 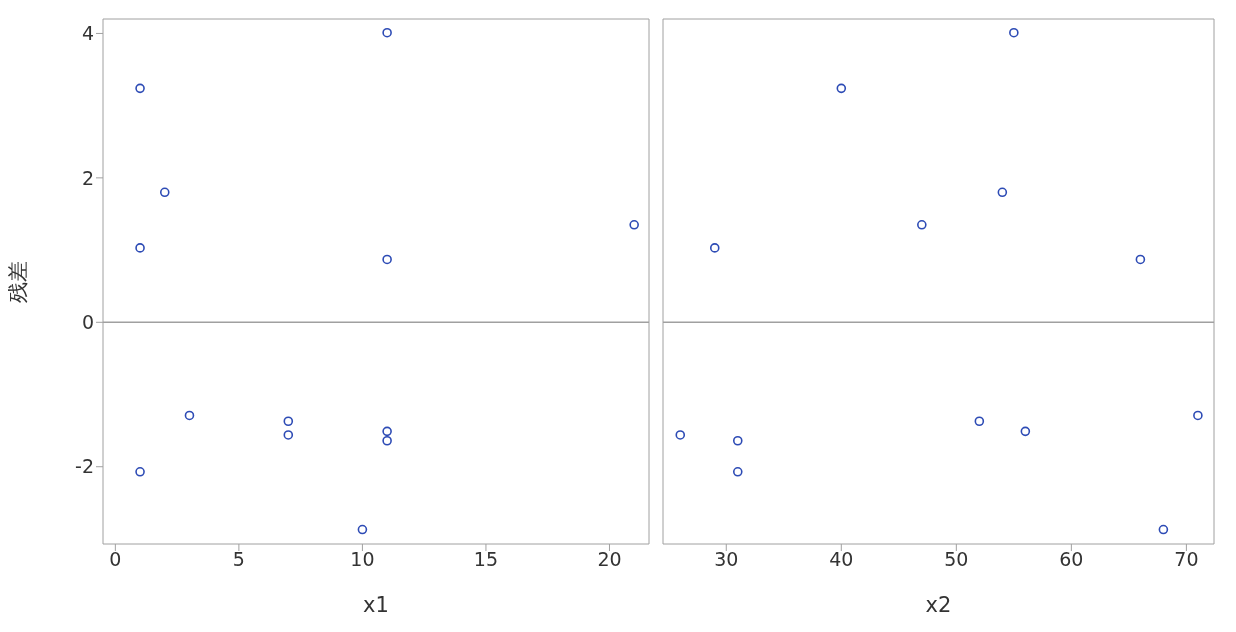 What do you see at coordinates (115, 559) in the screenshot?
I see `x-tick-label: 0` at bounding box center [115, 559].